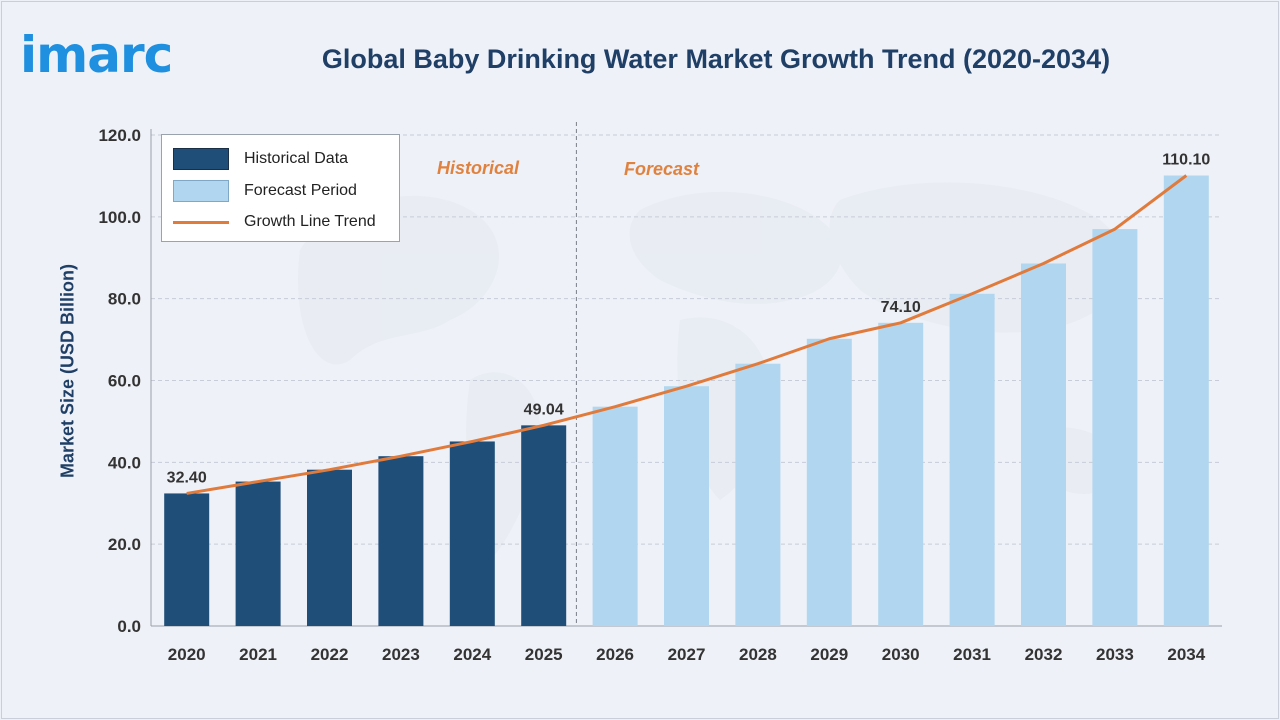 The height and width of the screenshot is (720, 1280). I want to click on x-tick-label: 2021, so click(258, 654).